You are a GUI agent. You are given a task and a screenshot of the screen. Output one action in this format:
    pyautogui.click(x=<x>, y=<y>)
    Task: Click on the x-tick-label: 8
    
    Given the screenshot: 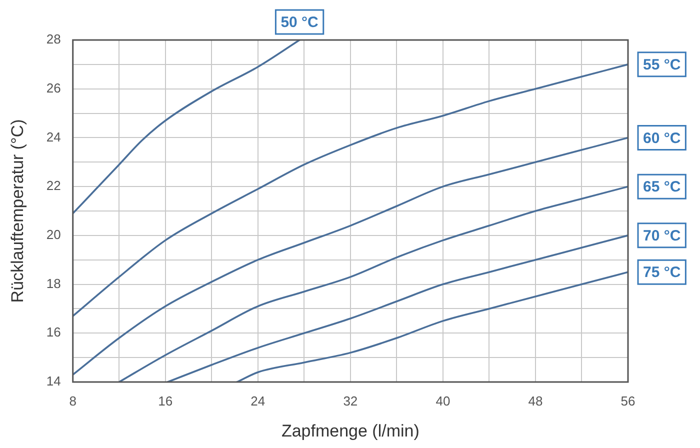 What is the action you would take?
    pyautogui.click(x=72, y=400)
    